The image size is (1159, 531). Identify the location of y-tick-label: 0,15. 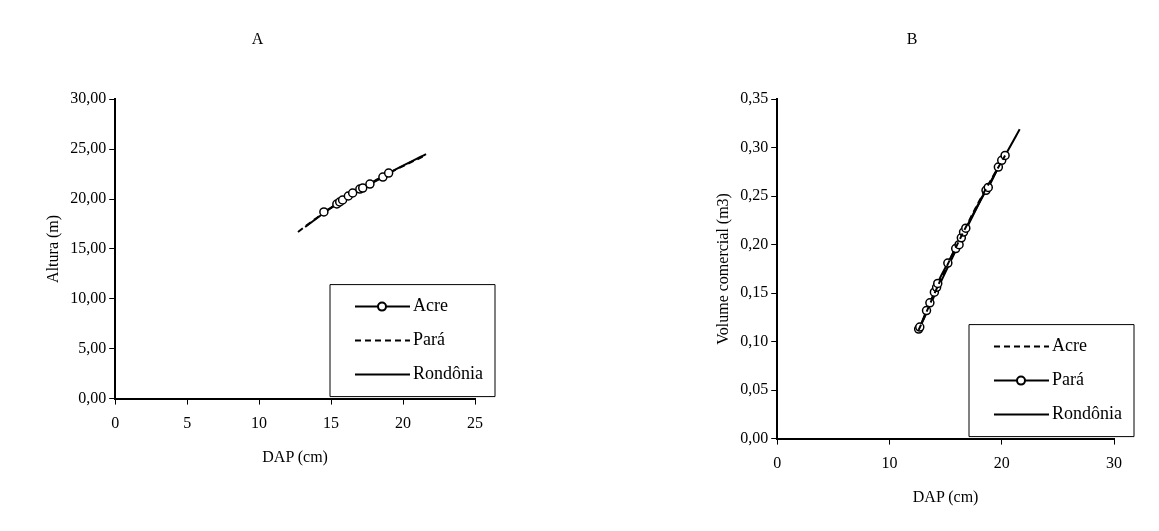
(754, 292).